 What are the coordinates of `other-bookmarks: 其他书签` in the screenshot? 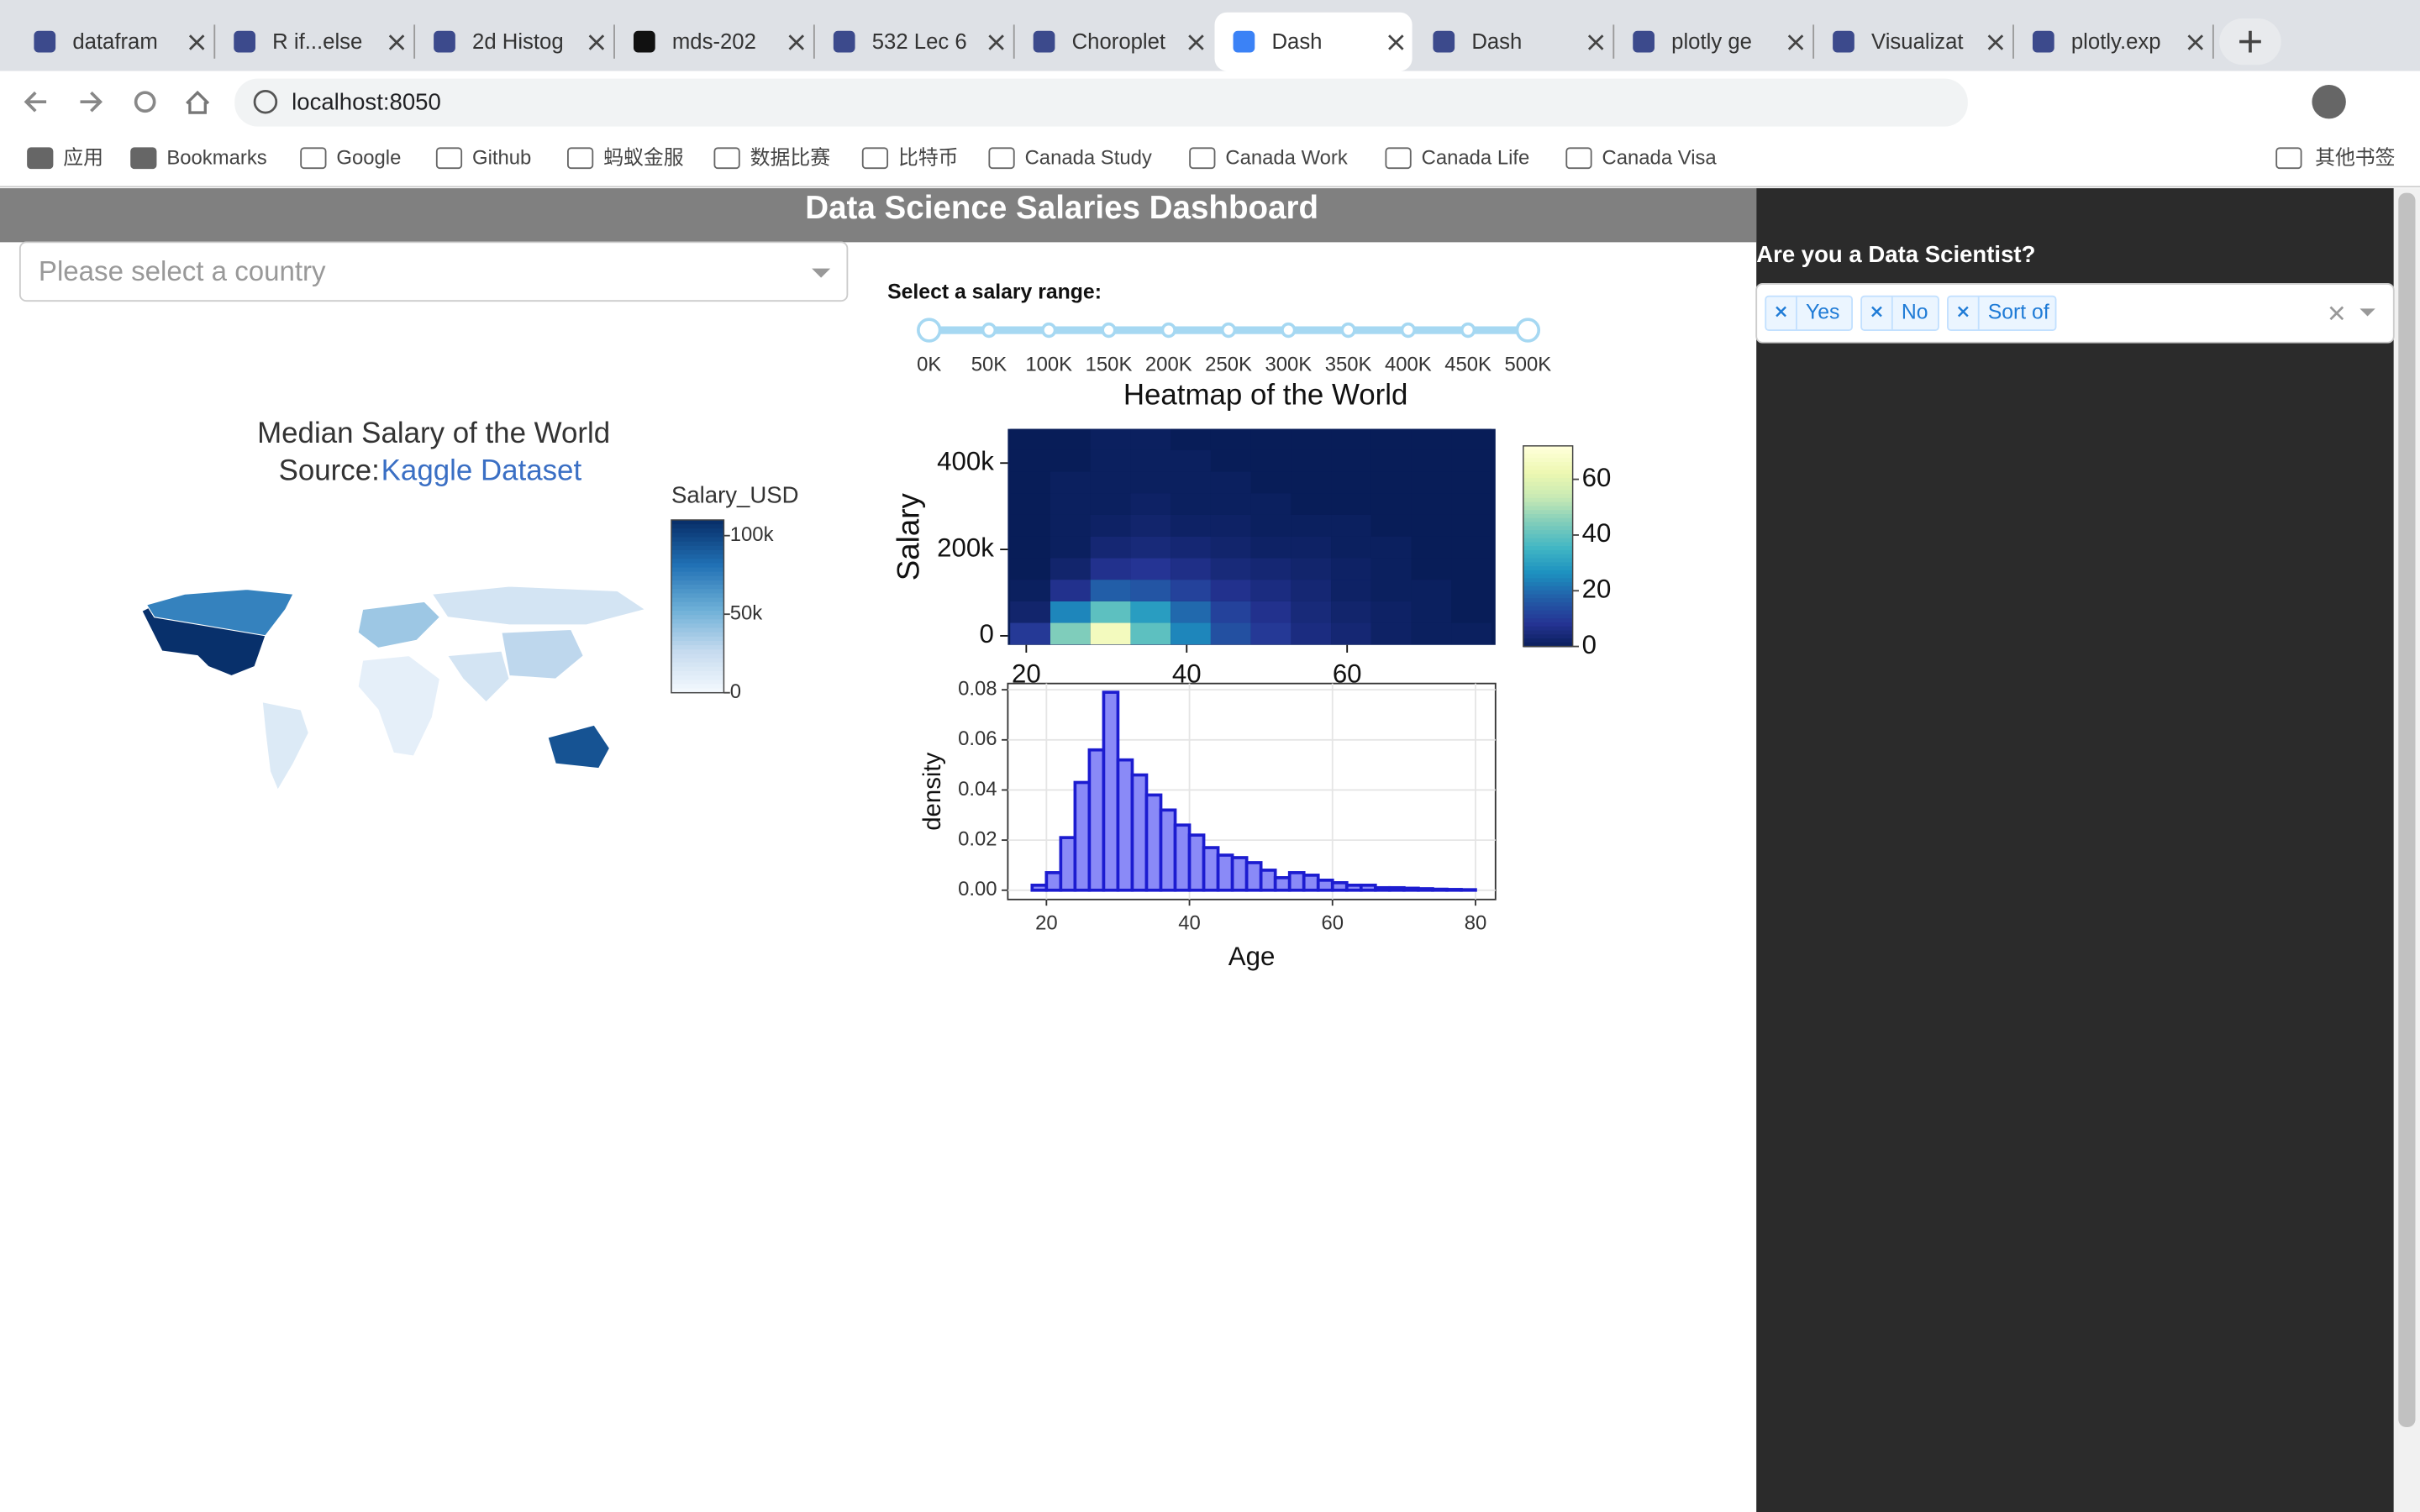 It's located at (2355, 157).